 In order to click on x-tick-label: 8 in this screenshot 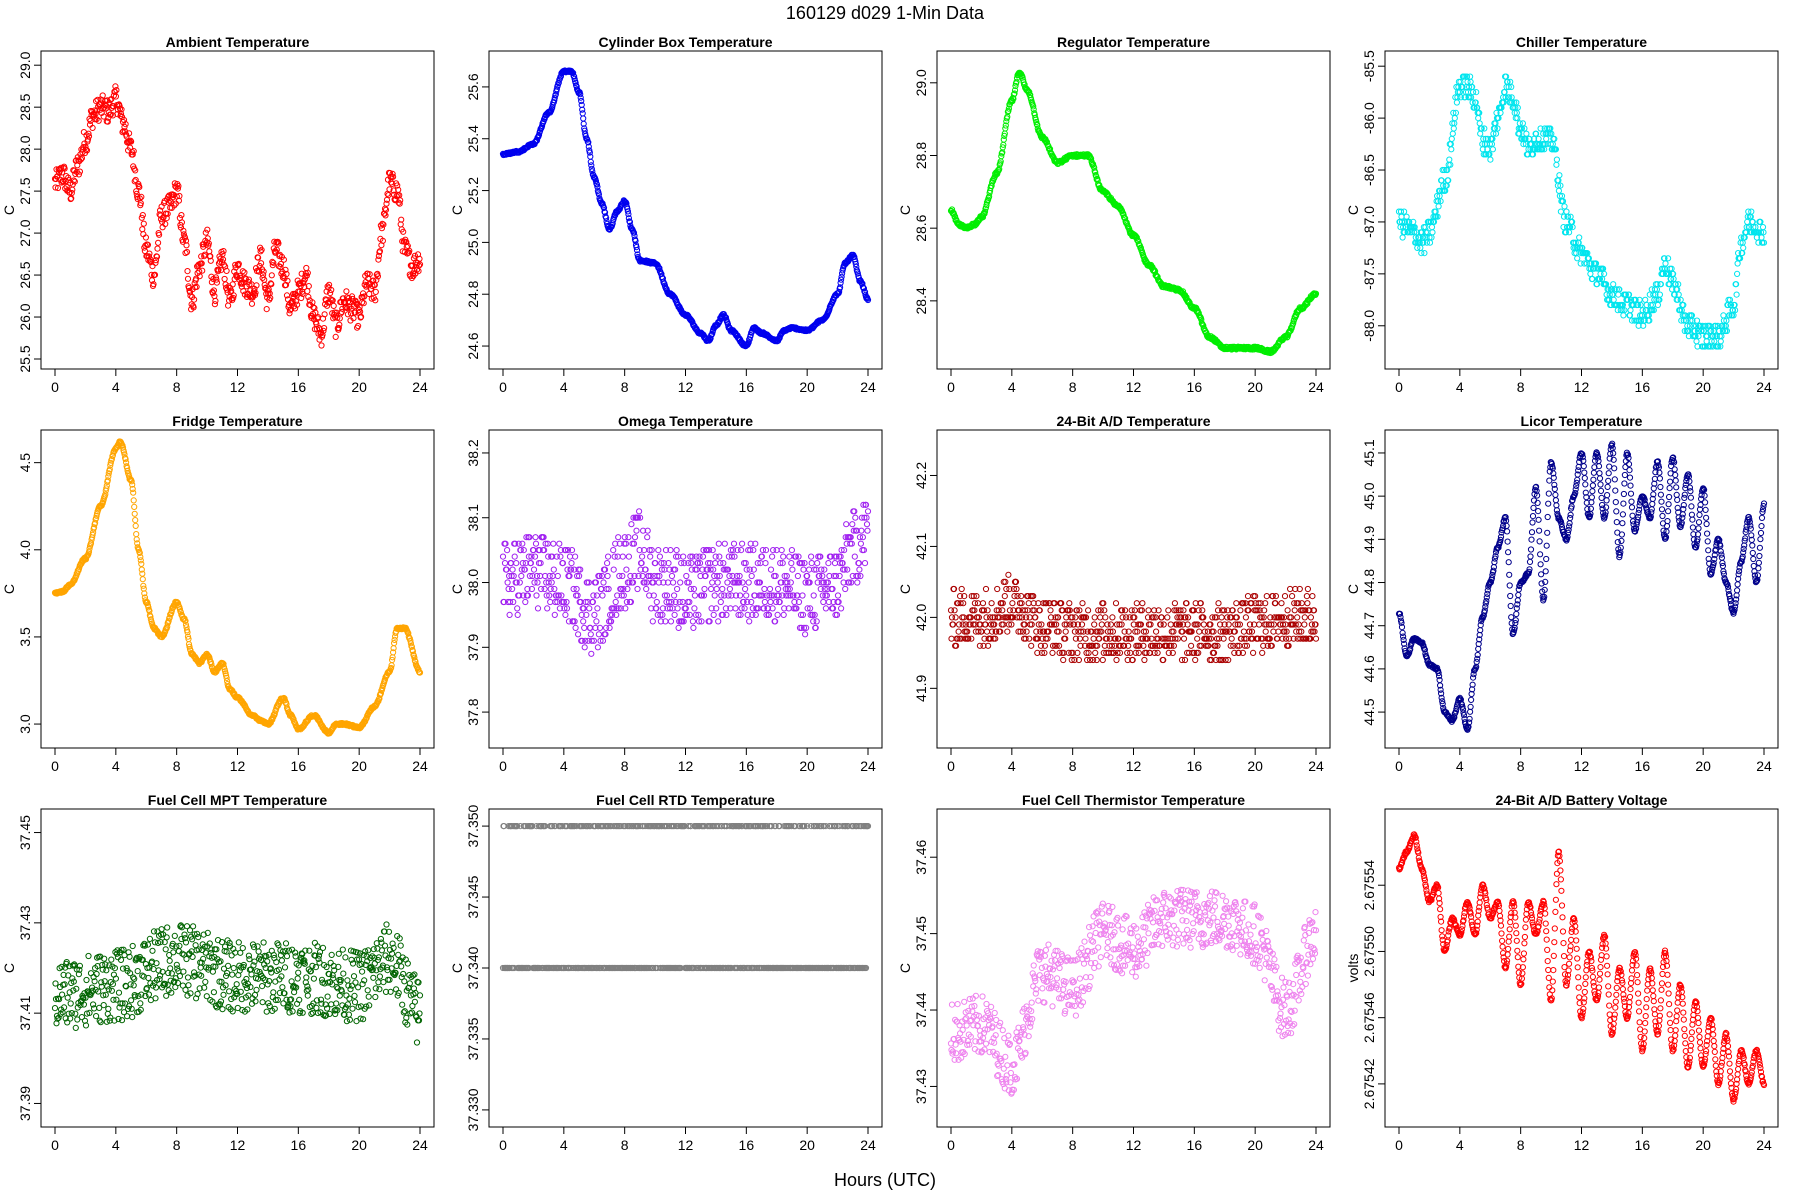, I will do `click(1073, 766)`.